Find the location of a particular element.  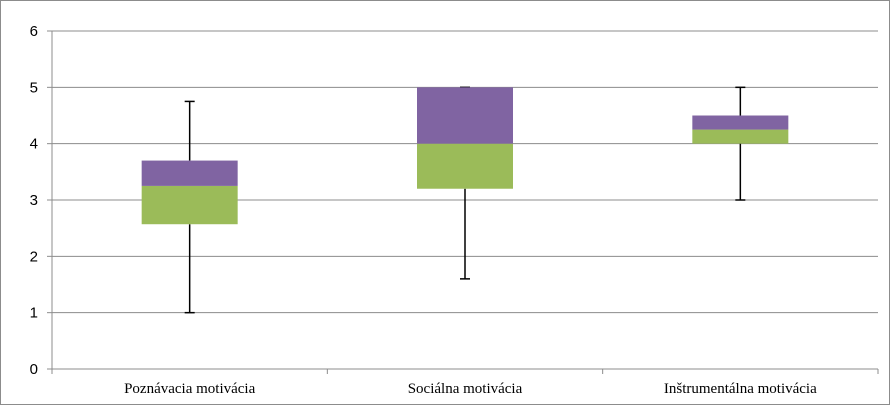

y-tick-label: 1 is located at coordinates (34, 313).